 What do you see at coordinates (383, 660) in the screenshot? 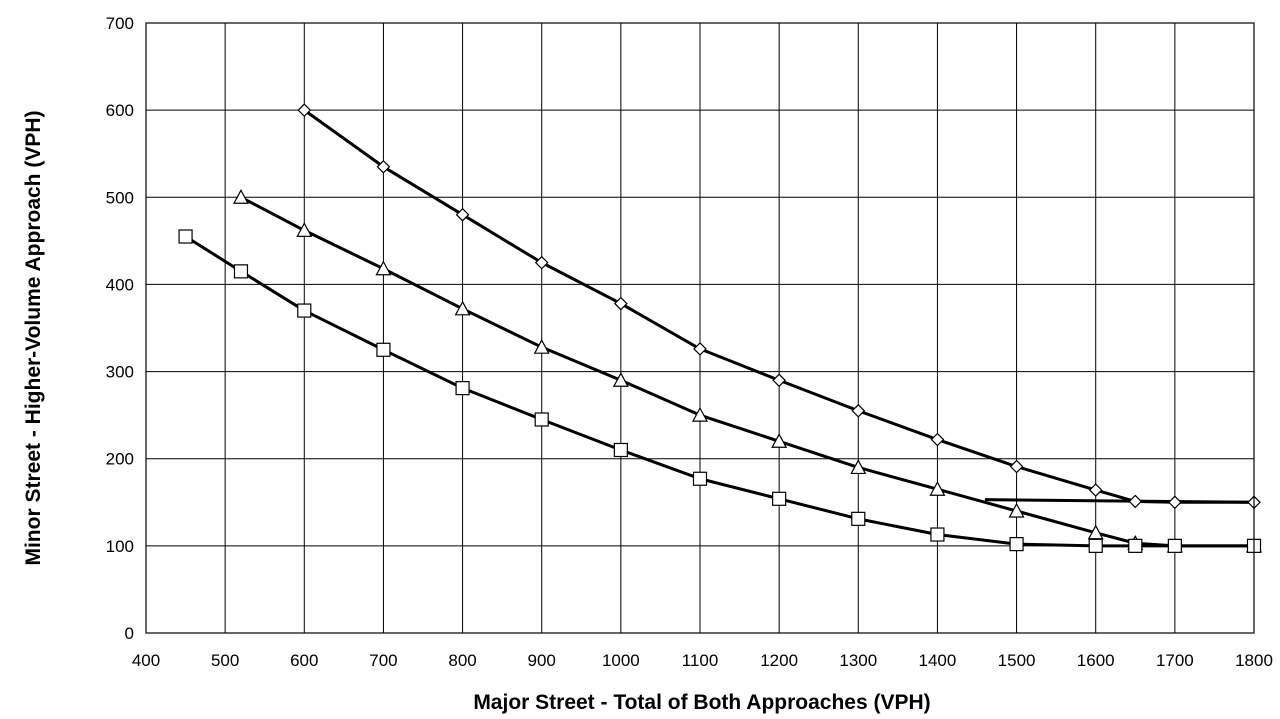
I see `x-tick-label: 700` at bounding box center [383, 660].